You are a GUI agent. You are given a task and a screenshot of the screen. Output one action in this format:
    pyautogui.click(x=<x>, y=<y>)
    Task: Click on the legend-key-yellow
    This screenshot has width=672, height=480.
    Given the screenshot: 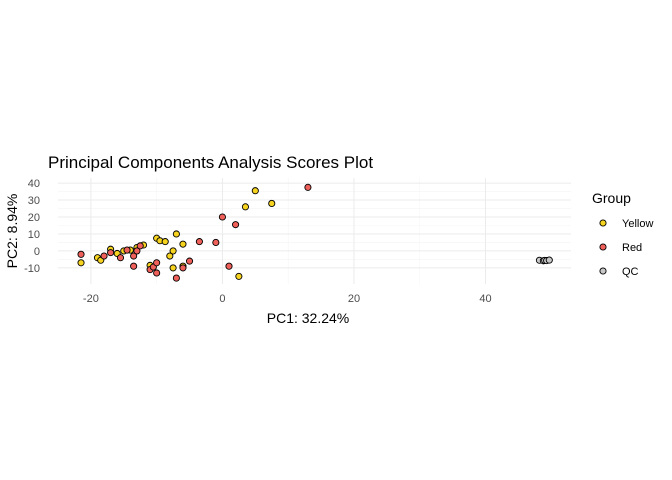 What is the action you would take?
    pyautogui.click(x=603, y=223)
    